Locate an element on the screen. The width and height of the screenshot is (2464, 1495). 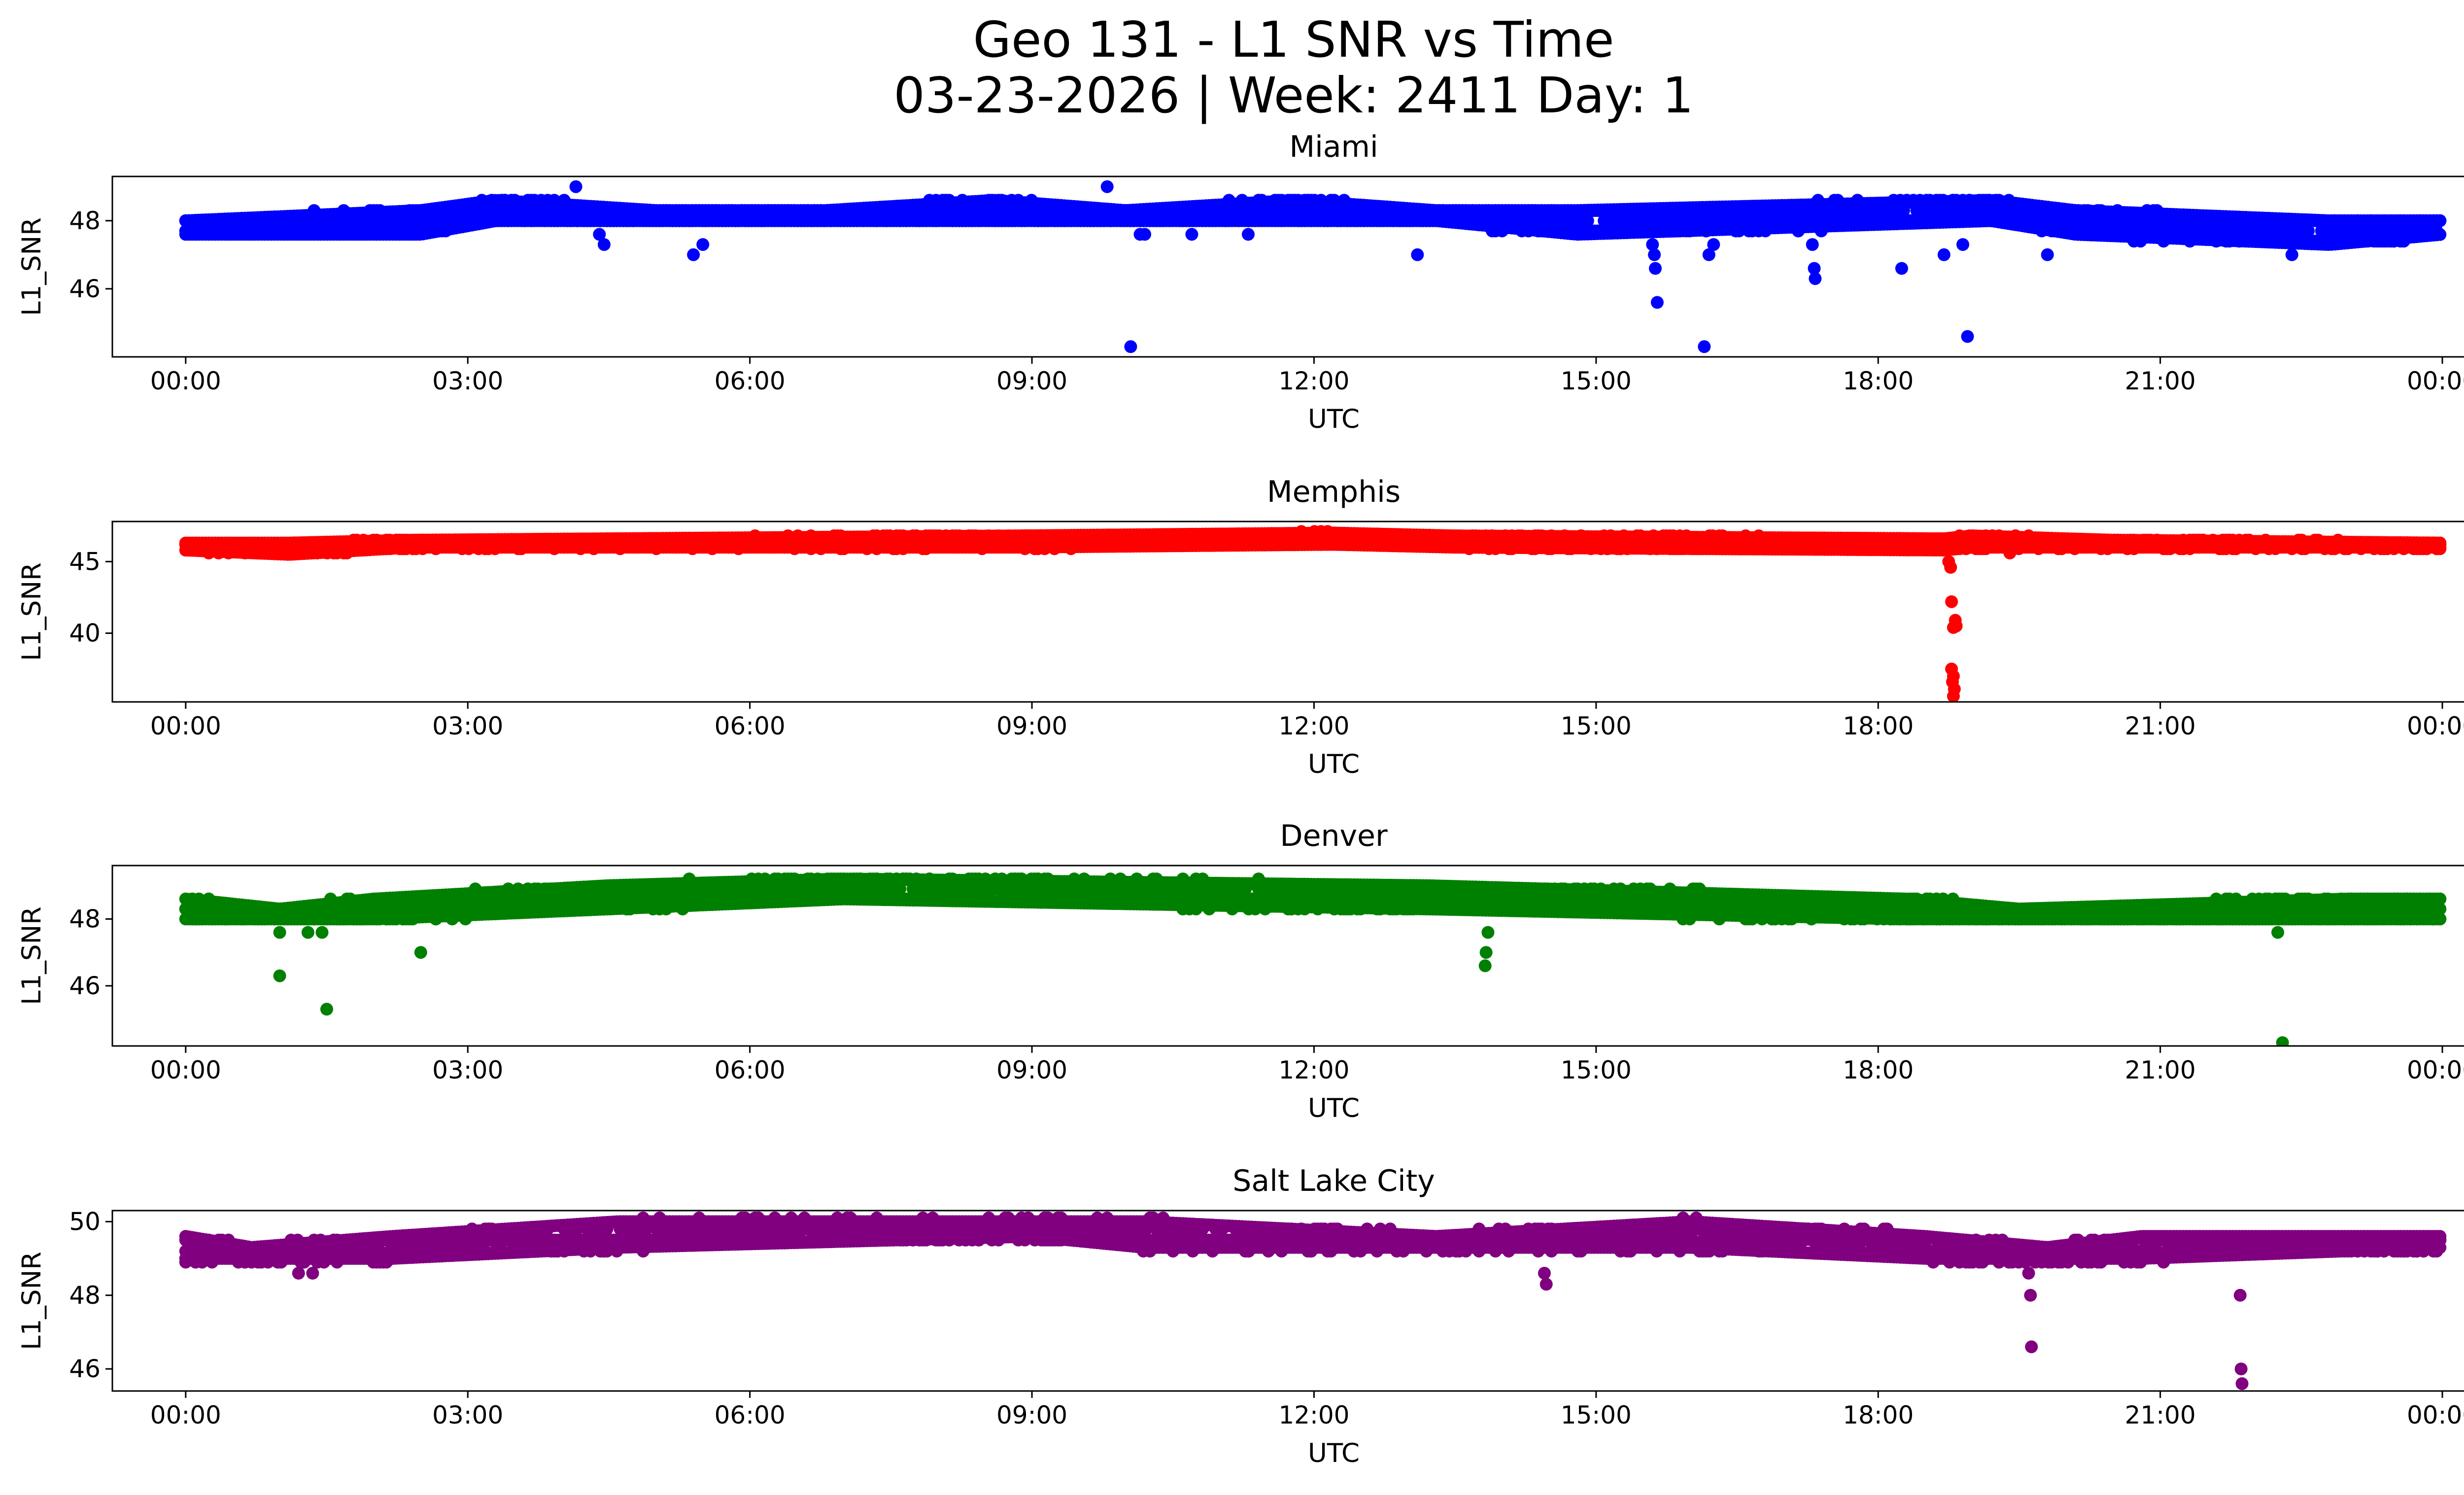
x-tick-label: 06:00 is located at coordinates (750, 381).